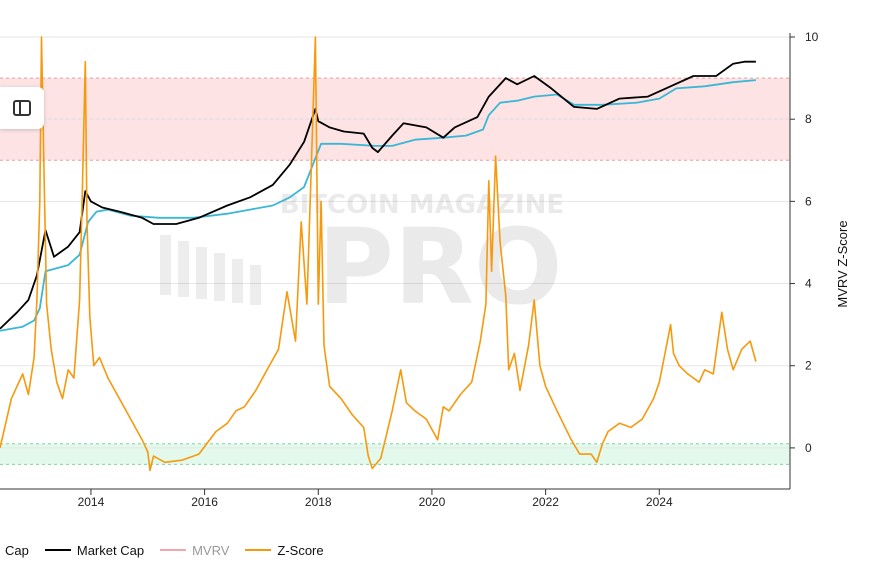  I want to click on y-tick-label: 2, so click(808, 366).